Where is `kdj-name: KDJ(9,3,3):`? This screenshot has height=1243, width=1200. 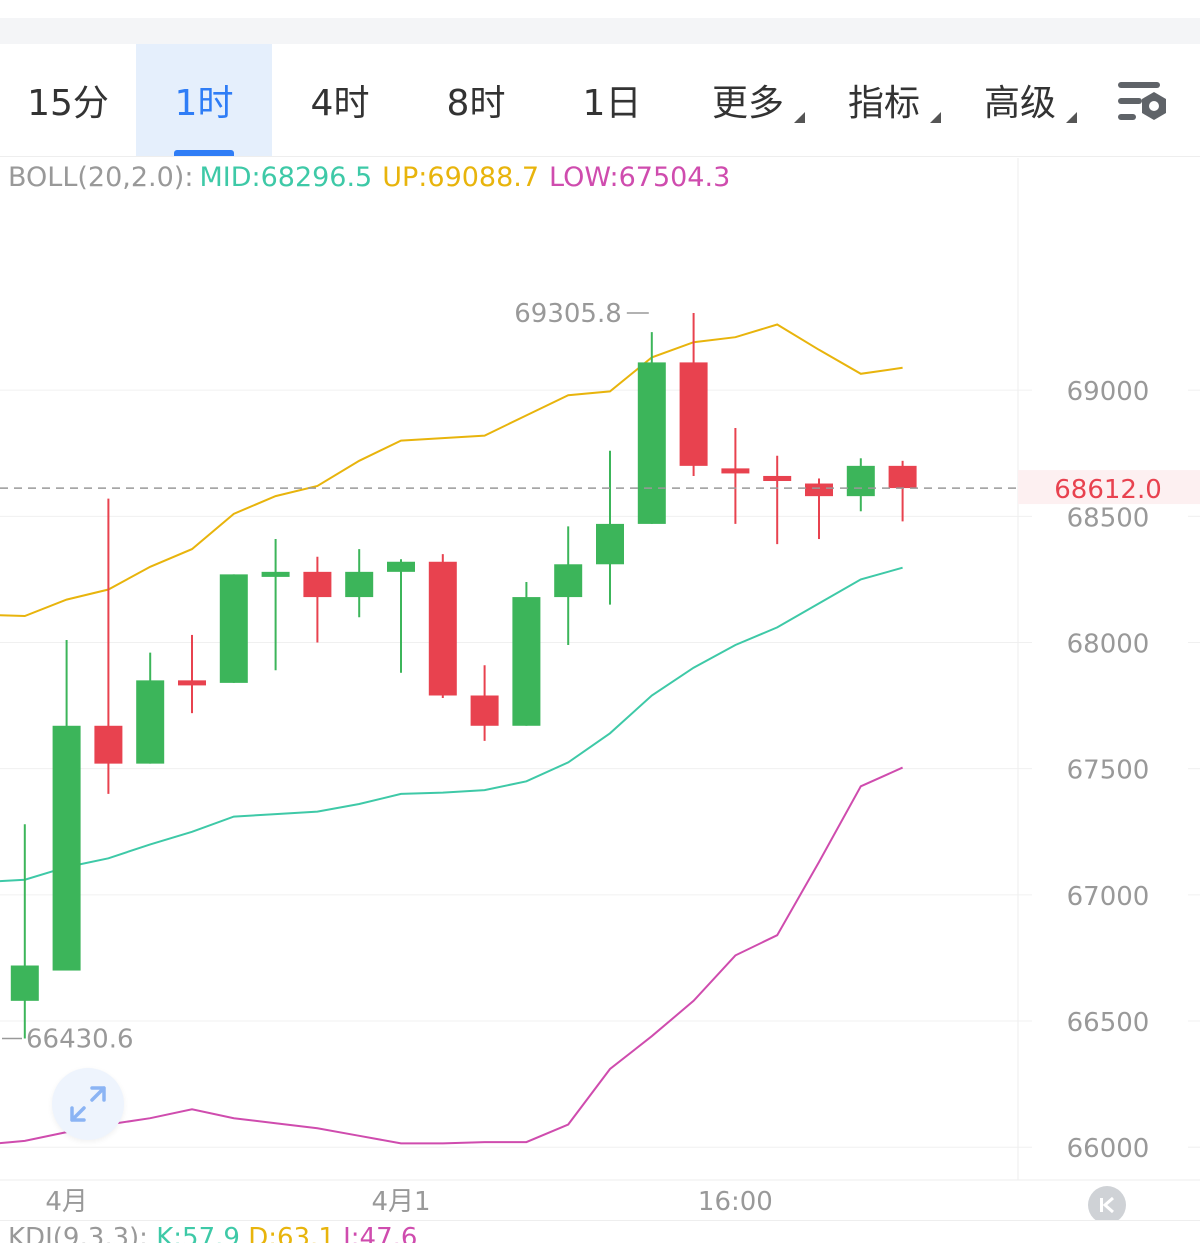 kdj-name: KDJ(9,3,3): is located at coordinates (78, 1233).